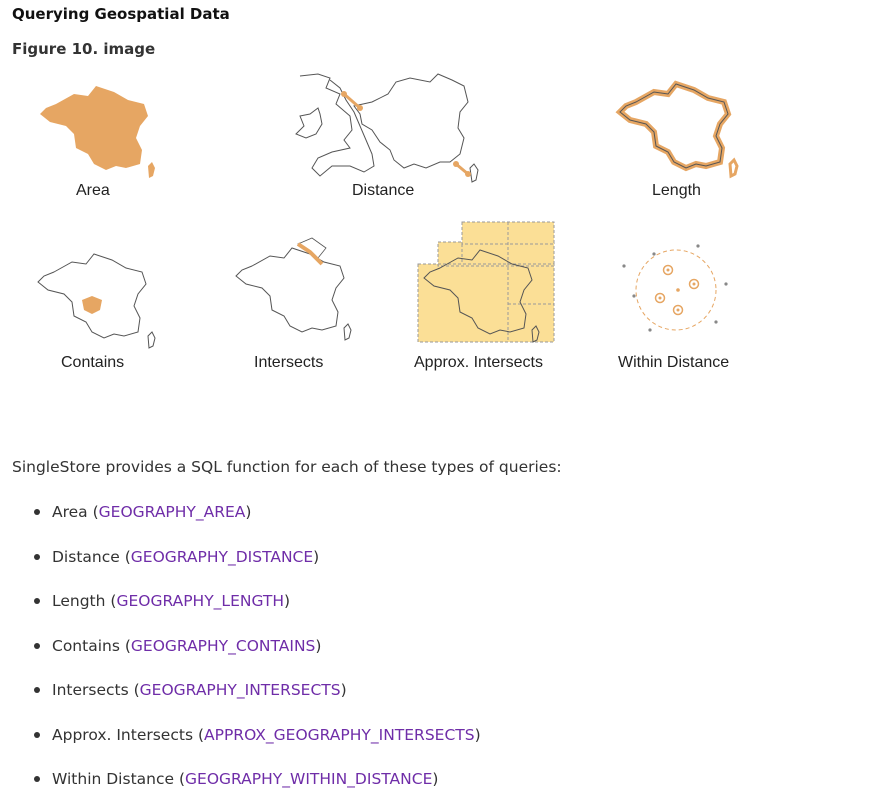 Image resolution: width=875 pixels, height=810 pixels. What do you see at coordinates (96, 301) in the screenshot?
I see `contains-france-icon` at bounding box center [96, 301].